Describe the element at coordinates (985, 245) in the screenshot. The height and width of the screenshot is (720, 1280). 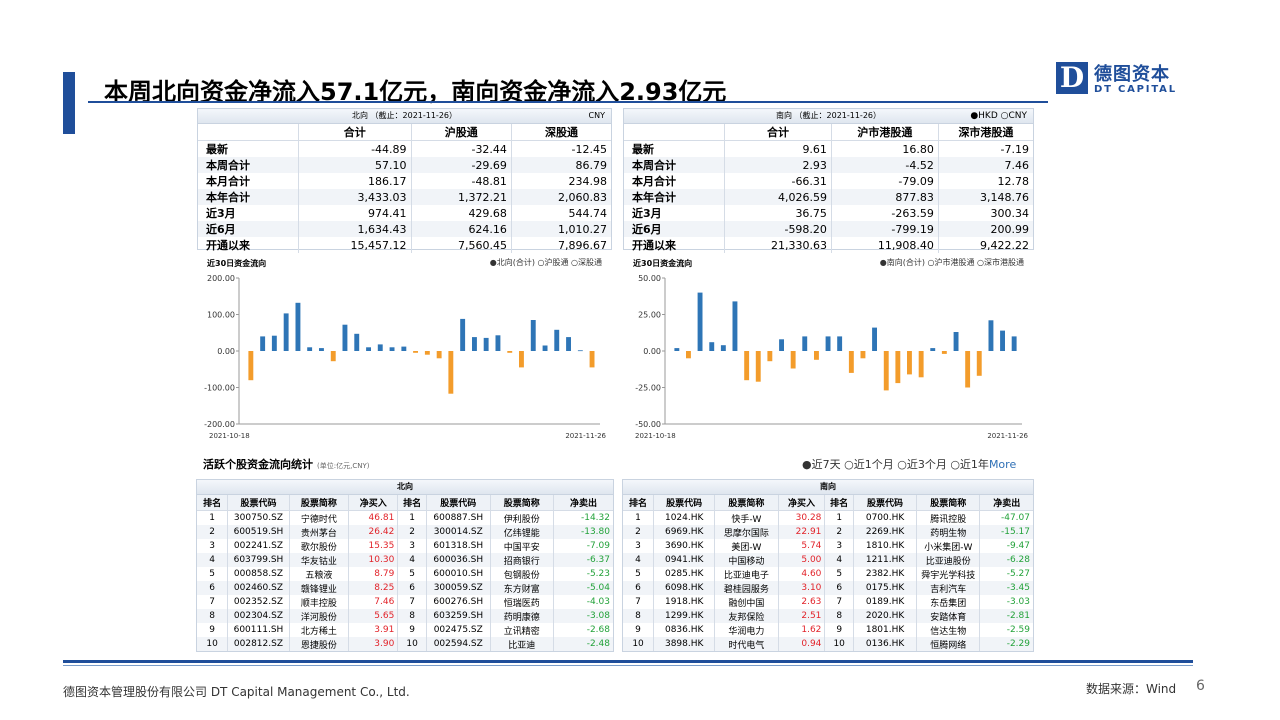
I see `summary-cell: 9,422.22` at that location.